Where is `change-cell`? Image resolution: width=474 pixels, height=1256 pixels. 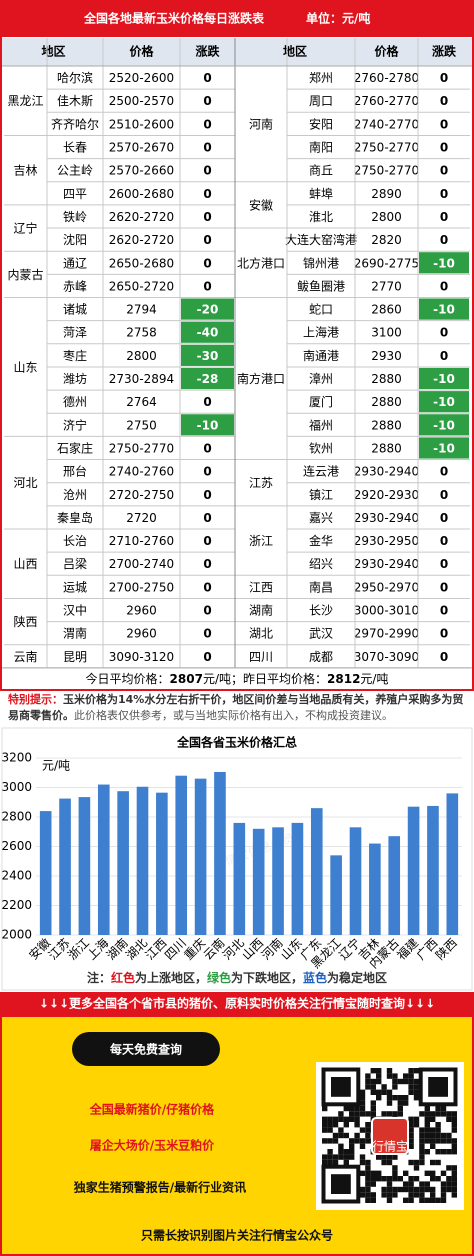 change-cell is located at coordinates (207, 332).